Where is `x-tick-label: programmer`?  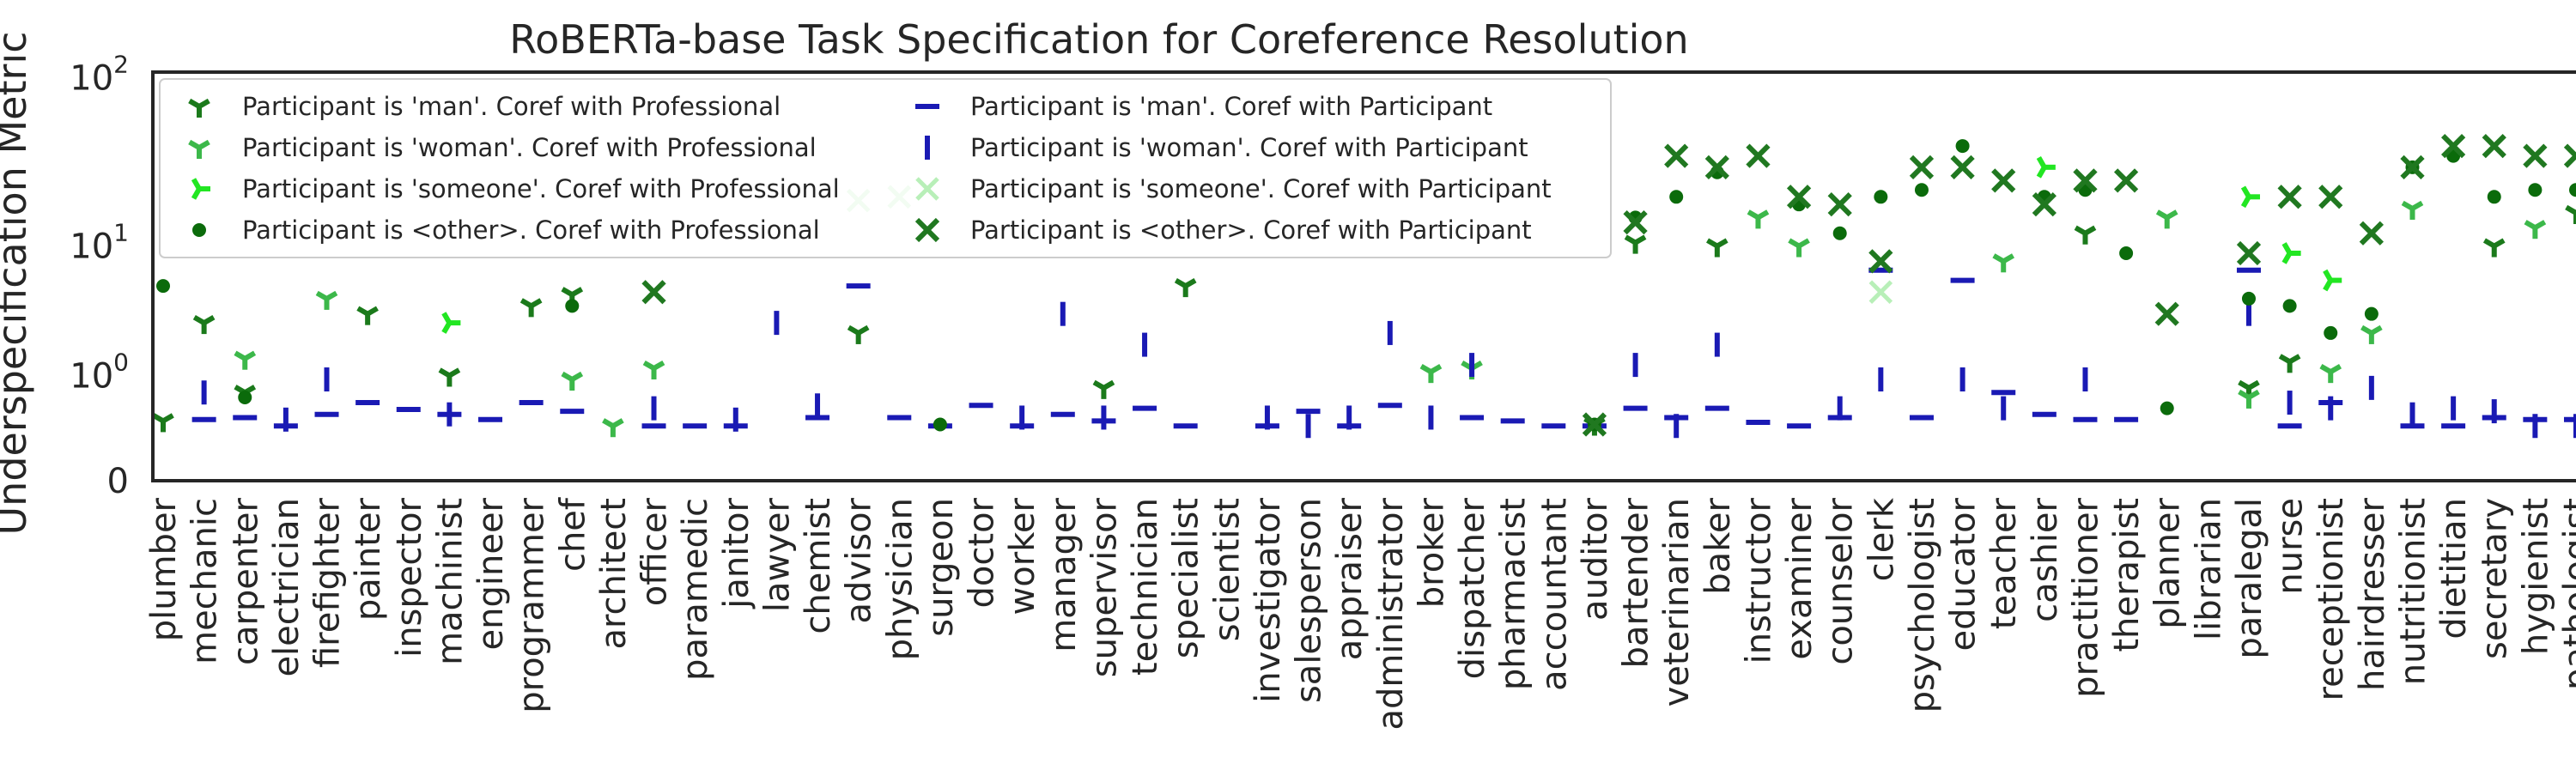 x-tick-label: programmer is located at coordinates (532, 604).